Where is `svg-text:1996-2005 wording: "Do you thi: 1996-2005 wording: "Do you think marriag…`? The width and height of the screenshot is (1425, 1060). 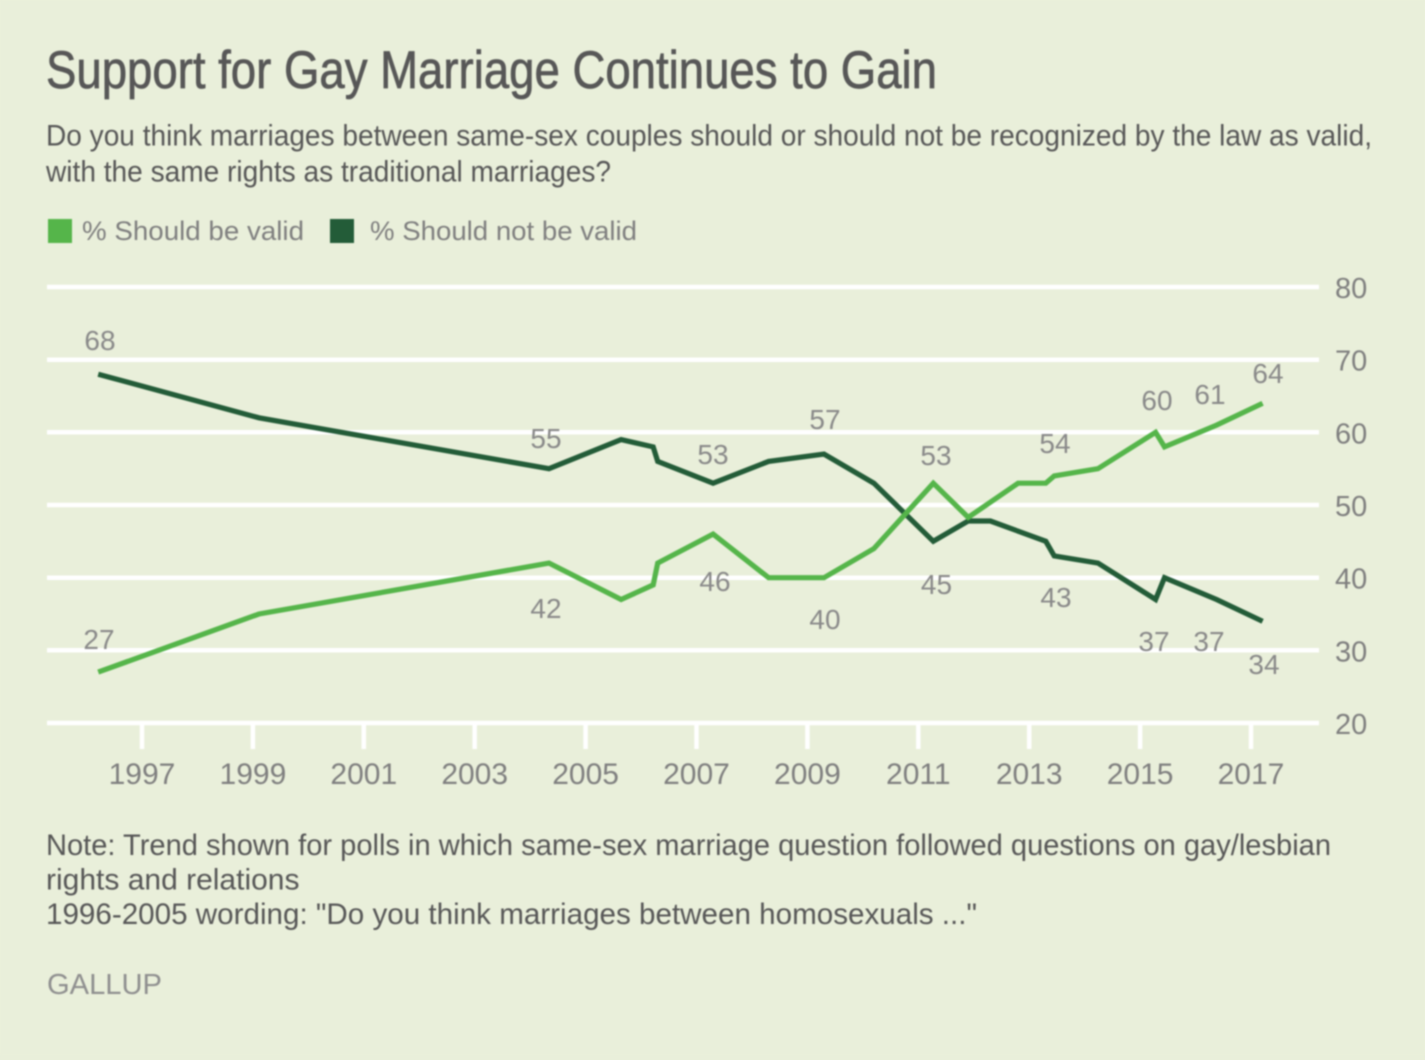 svg-text:1996-2005 wording: "Do you thi: 1996-2005 wording: "Do you think marriag… is located at coordinates (511, 914).